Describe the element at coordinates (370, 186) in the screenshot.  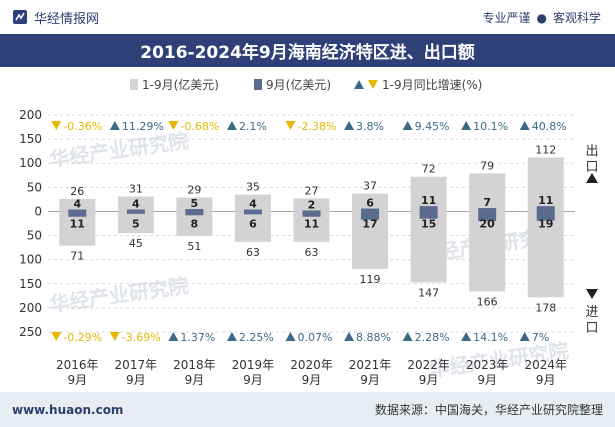
I see `data-label-ytd-export: 37` at that location.